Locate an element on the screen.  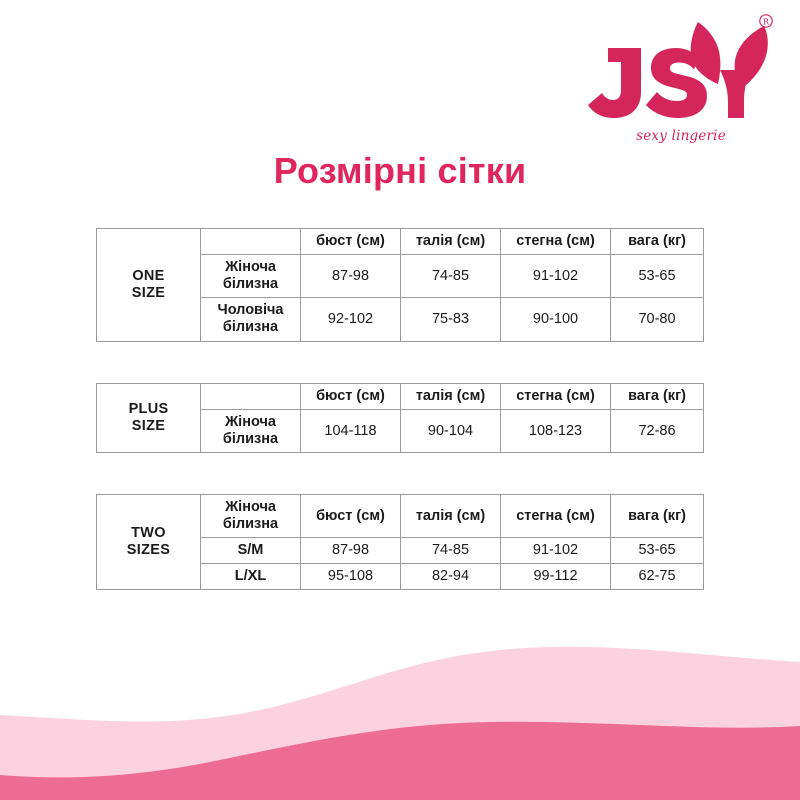
table-row: Жіноча білизна 87-98 74-85 91-102 53-65 is located at coordinates (400, 276).